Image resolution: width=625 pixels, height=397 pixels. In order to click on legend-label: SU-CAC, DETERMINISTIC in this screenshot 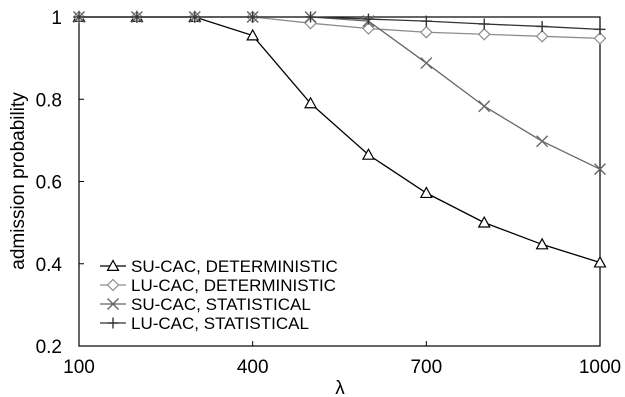, I will do `click(234, 266)`.